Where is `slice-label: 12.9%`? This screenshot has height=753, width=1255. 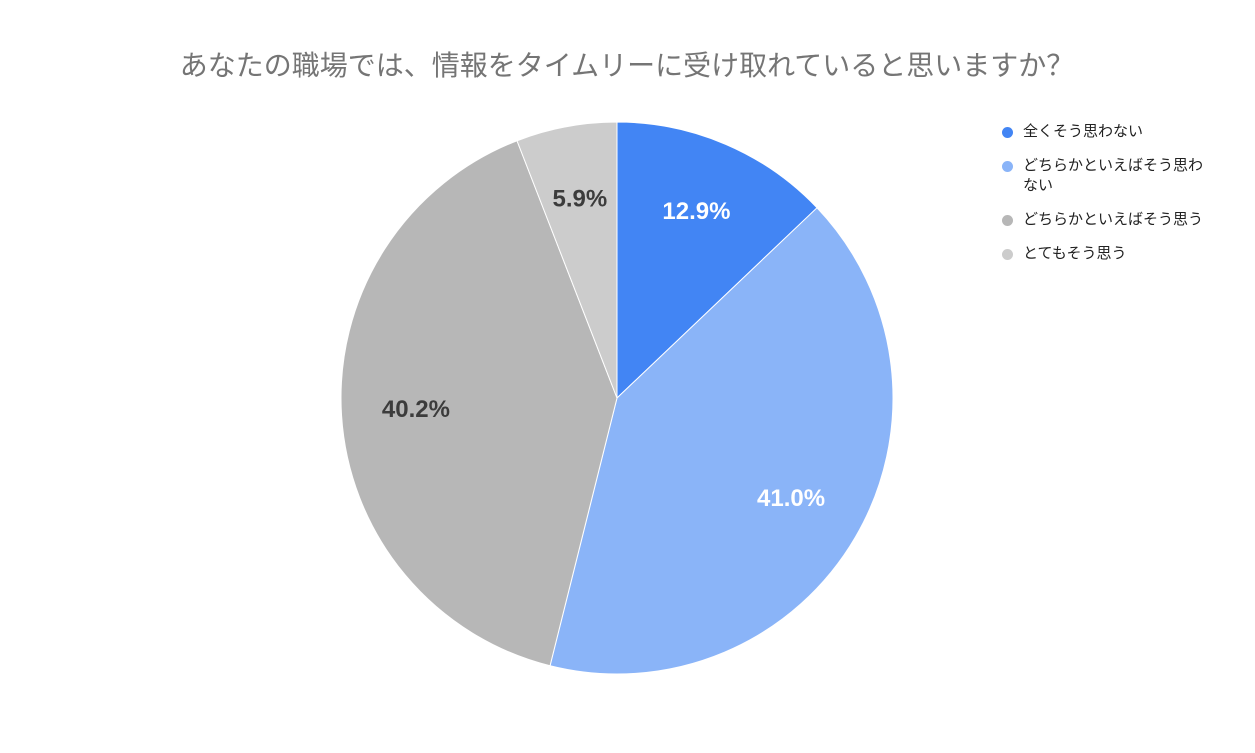 slice-label: 12.9% is located at coordinates (696, 211).